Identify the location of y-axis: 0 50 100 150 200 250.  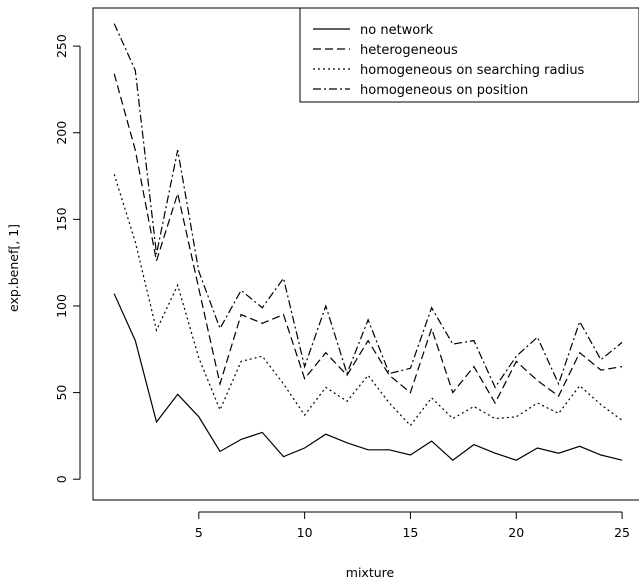
(67, 258).